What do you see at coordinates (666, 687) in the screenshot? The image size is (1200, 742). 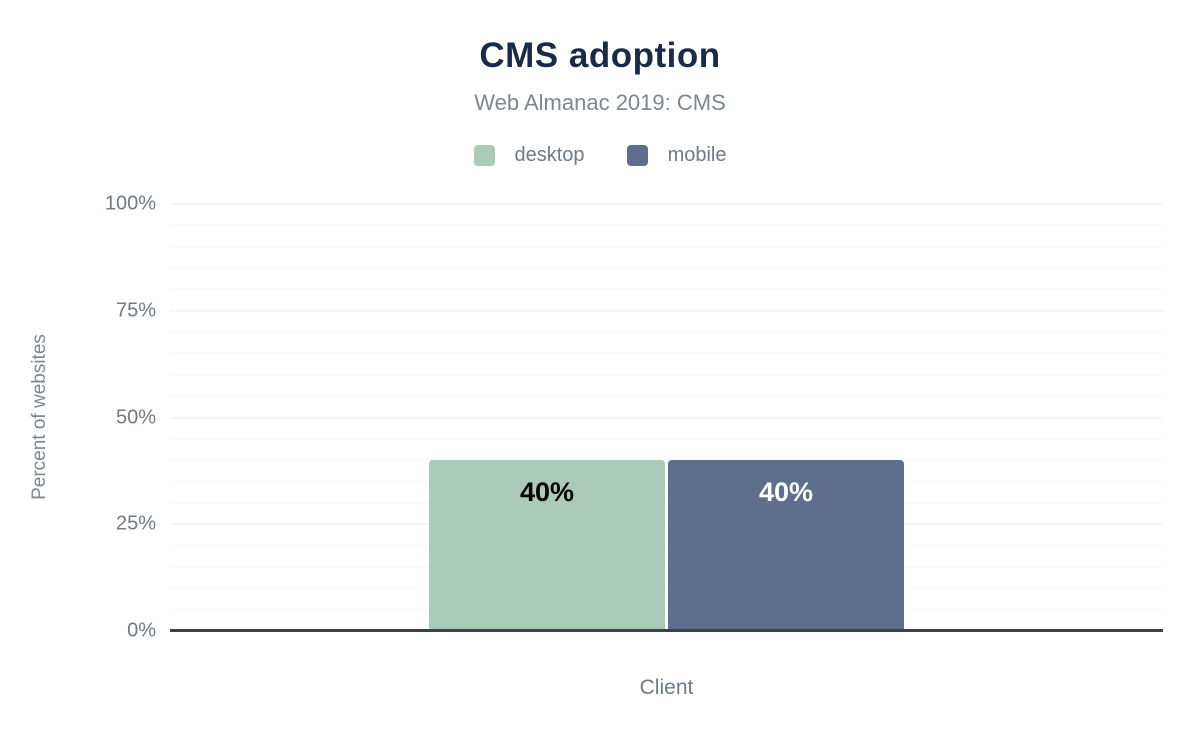 I see `x-axis-title: Client` at bounding box center [666, 687].